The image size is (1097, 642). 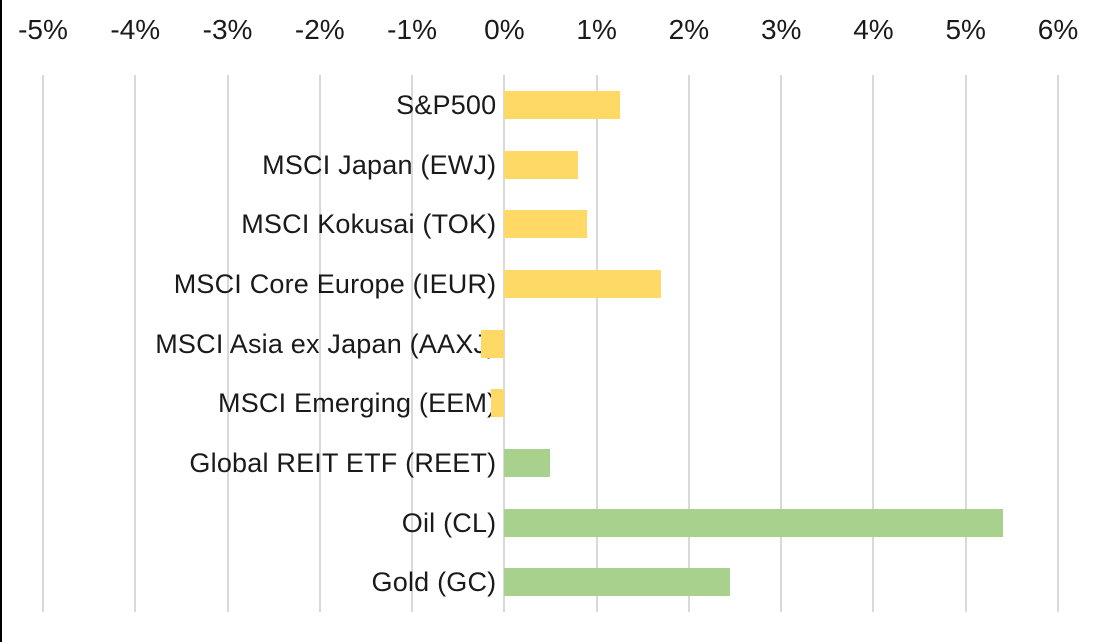 What do you see at coordinates (43, 29) in the screenshot?
I see `x-axis-tick-label: -5%` at bounding box center [43, 29].